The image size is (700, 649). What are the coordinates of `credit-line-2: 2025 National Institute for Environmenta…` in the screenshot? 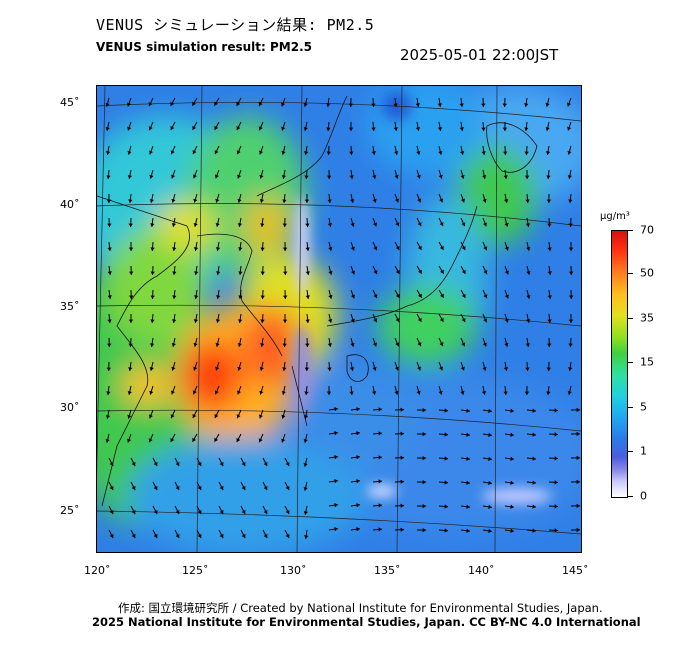 It's located at (366, 622).